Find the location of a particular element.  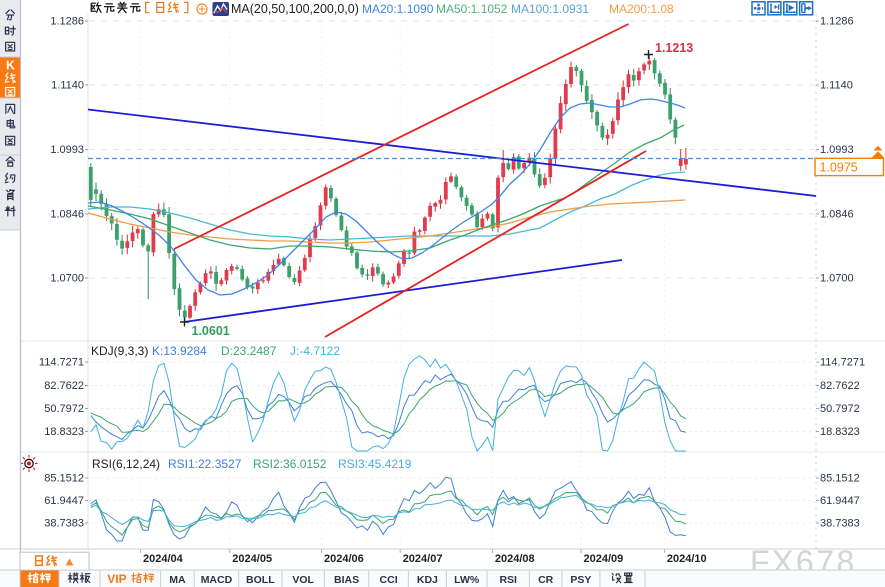

svg-text: MA200:1.08 is located at coordinates (641, 9).